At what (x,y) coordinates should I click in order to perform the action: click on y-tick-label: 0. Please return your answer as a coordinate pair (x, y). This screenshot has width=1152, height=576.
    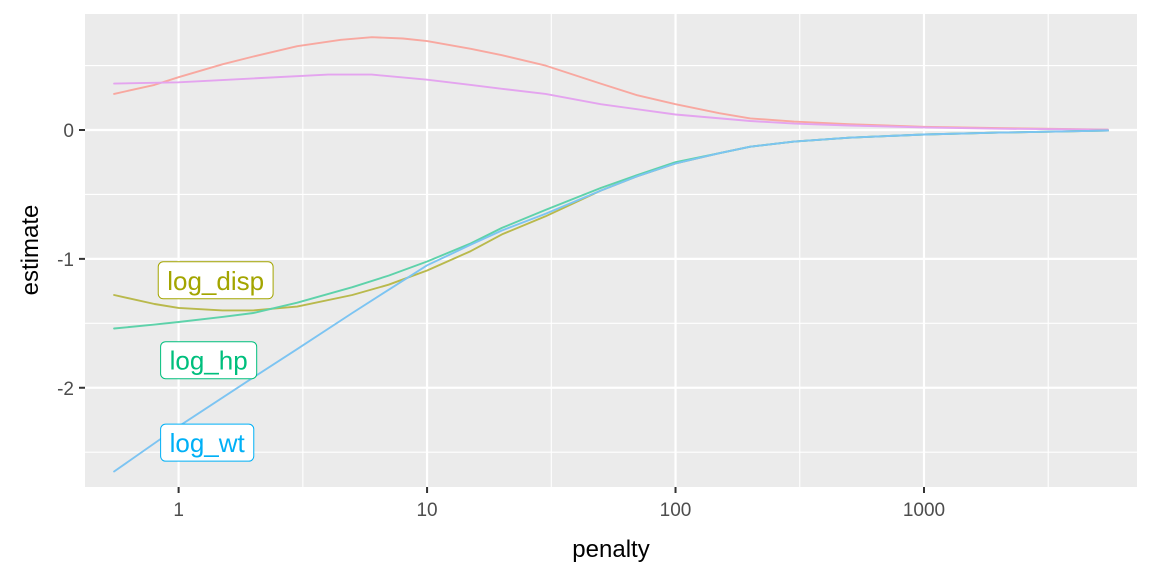
    Looking at the image, I should click on (68, 131).